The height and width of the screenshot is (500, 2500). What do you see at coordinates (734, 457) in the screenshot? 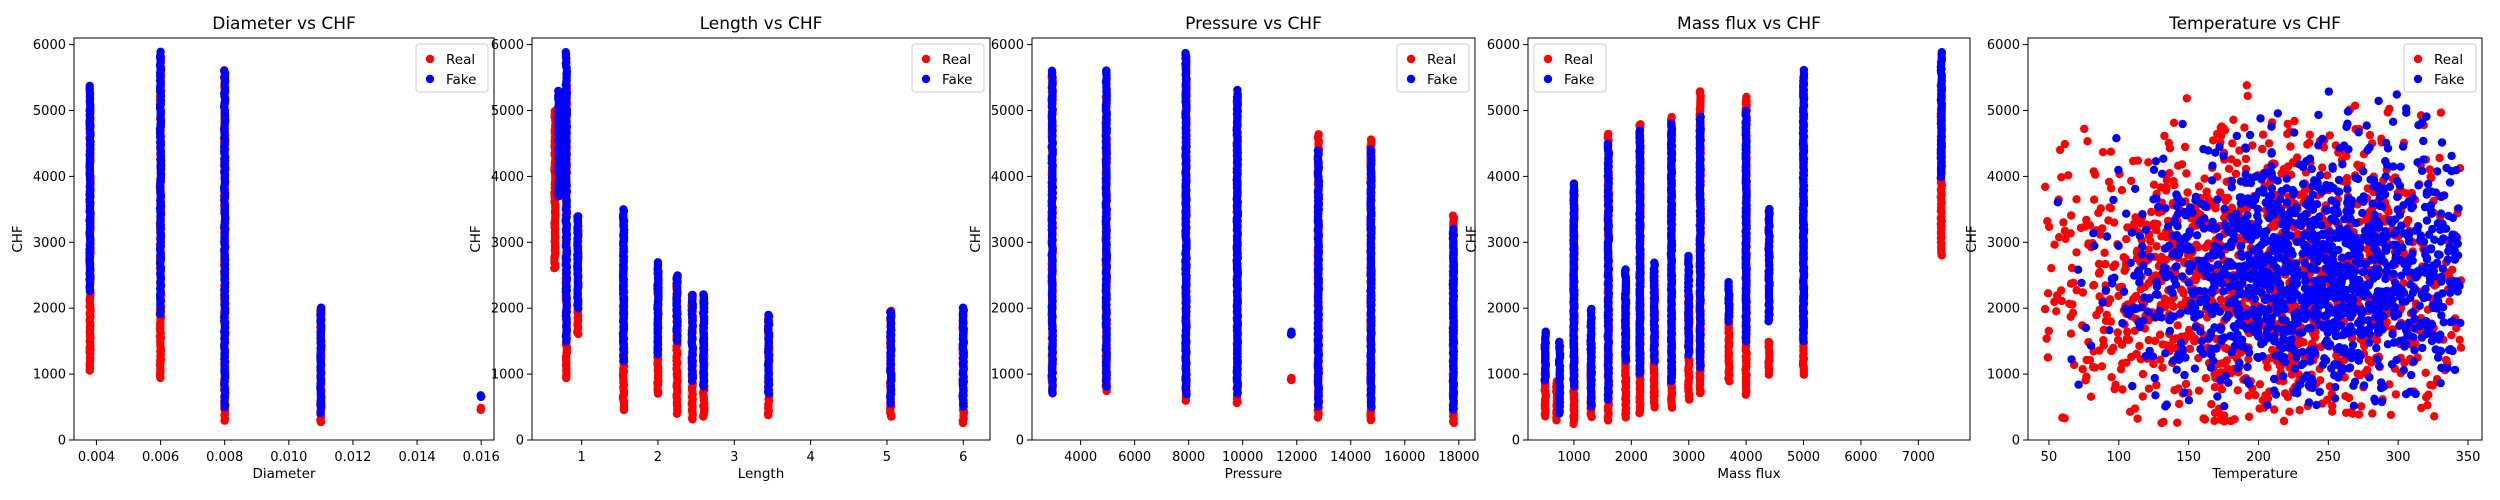
I see `x-tick-label: 3` at bounding box center [734, 457].